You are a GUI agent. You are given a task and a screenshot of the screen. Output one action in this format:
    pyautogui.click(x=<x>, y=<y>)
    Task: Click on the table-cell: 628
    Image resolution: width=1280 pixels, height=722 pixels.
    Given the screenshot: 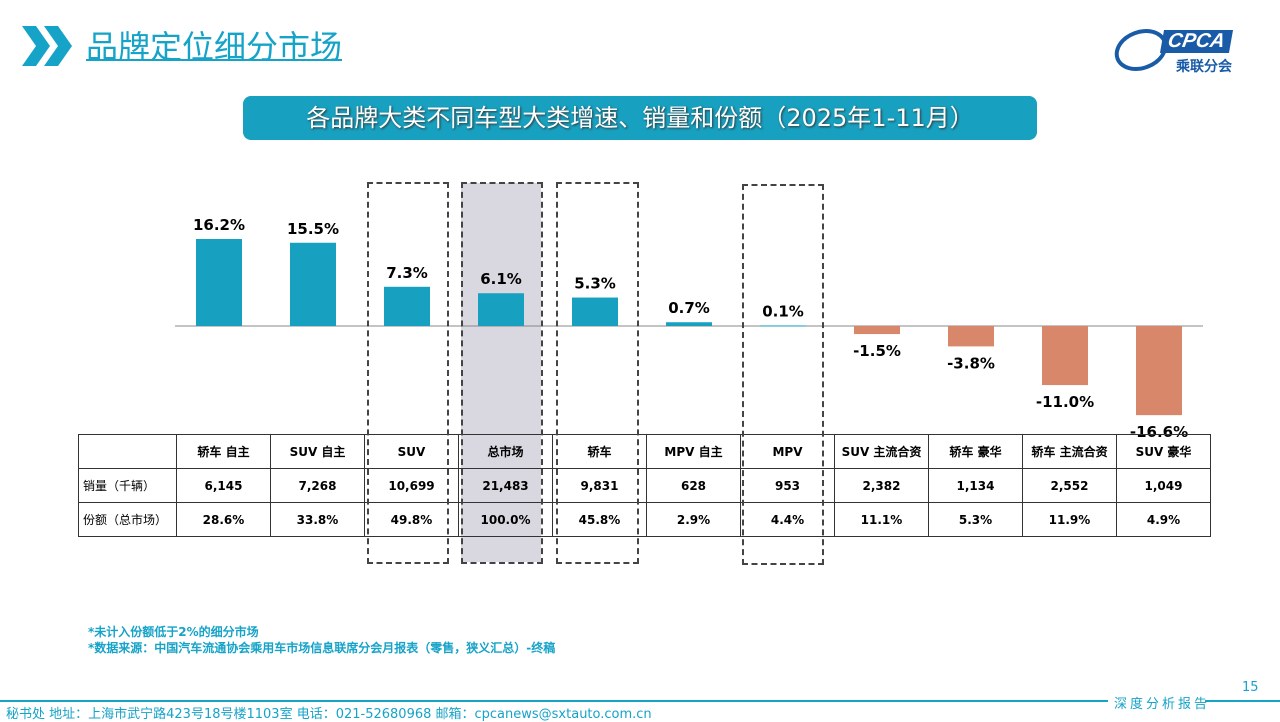 What is the action you would take?
    pyautogui.click(x=693, y=485)
    